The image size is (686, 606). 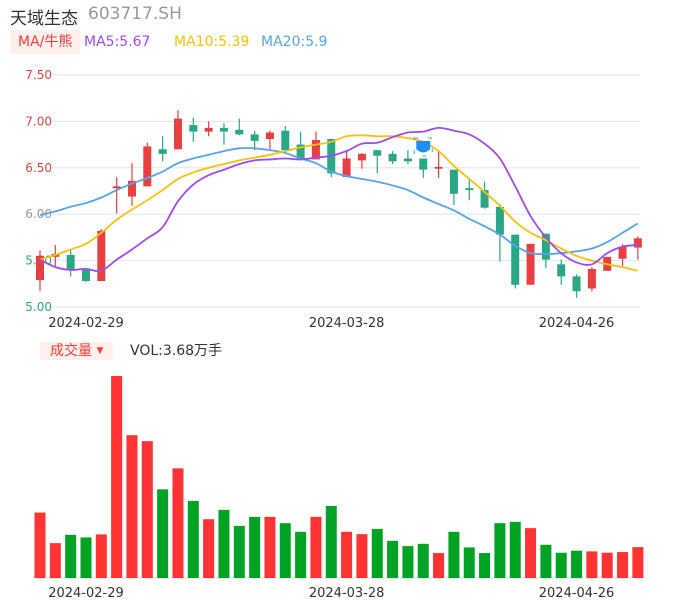 What do you see at coordinates (135, 14) in the screenshot?
I see `stock-code: 603717.SH` at bounding box center [135, 14].